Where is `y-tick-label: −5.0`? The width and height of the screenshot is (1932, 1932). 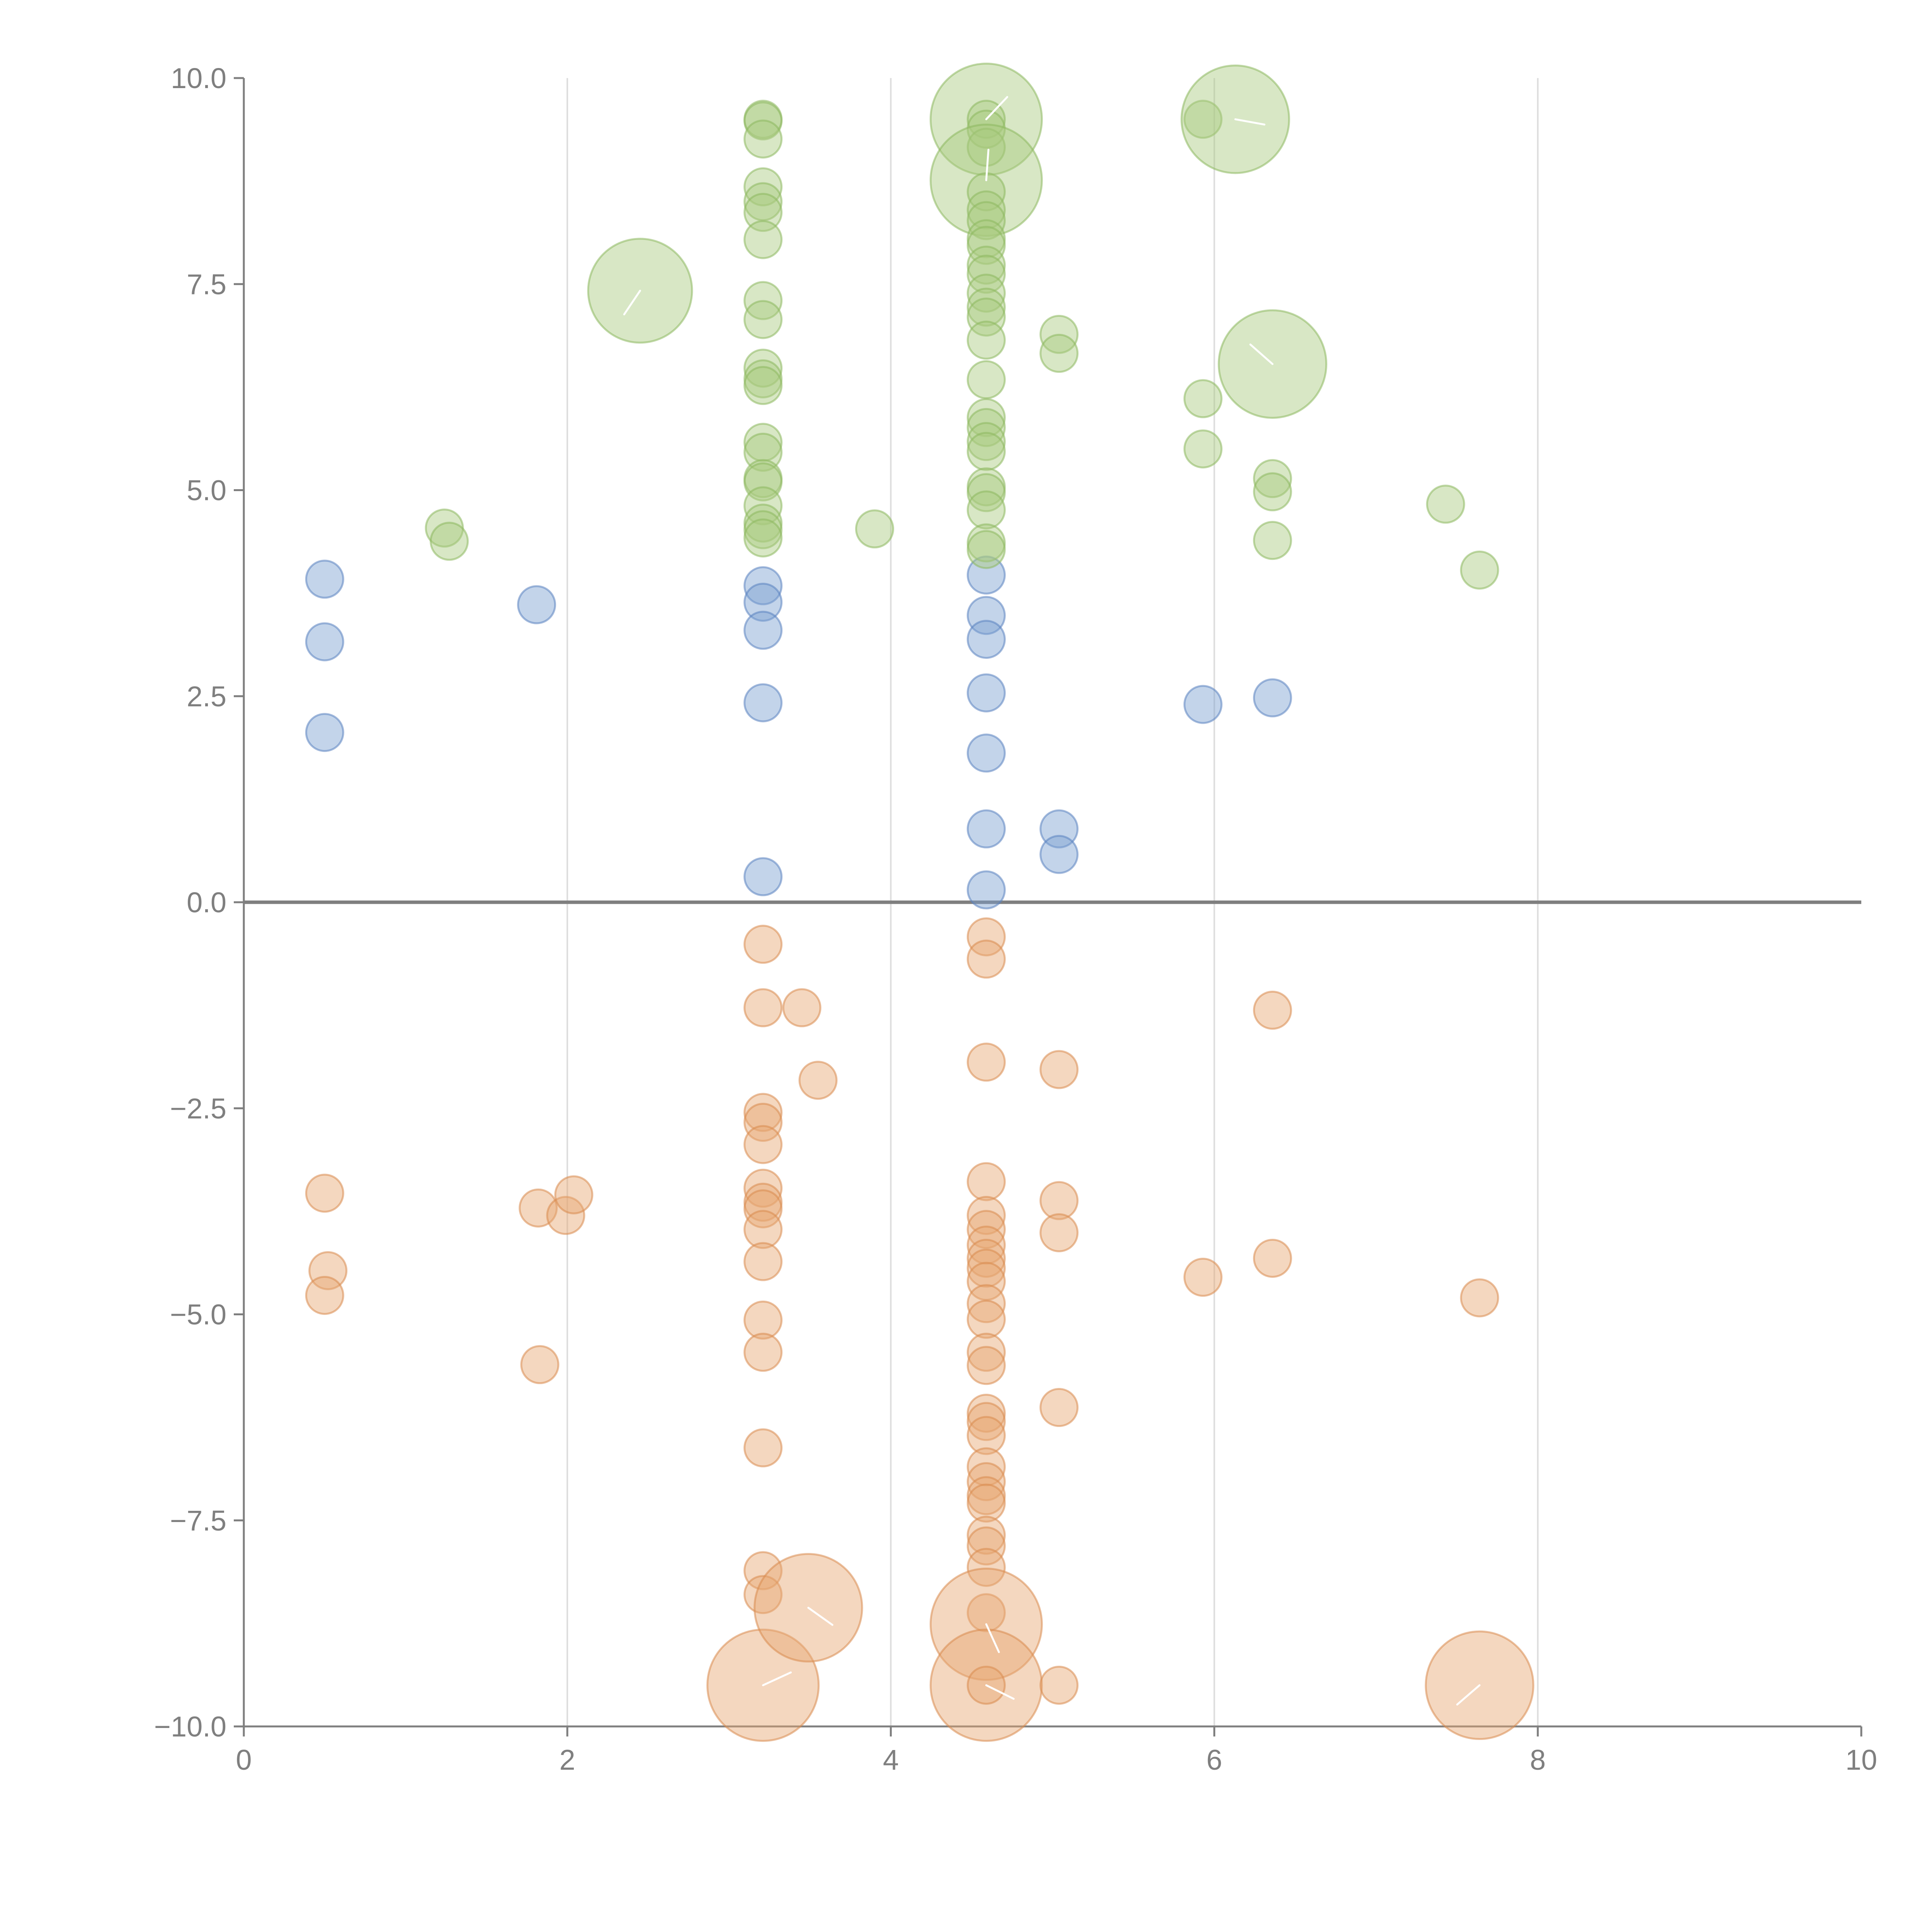 y-tick-label: −5.0 is located at coordinates (198, 1315).